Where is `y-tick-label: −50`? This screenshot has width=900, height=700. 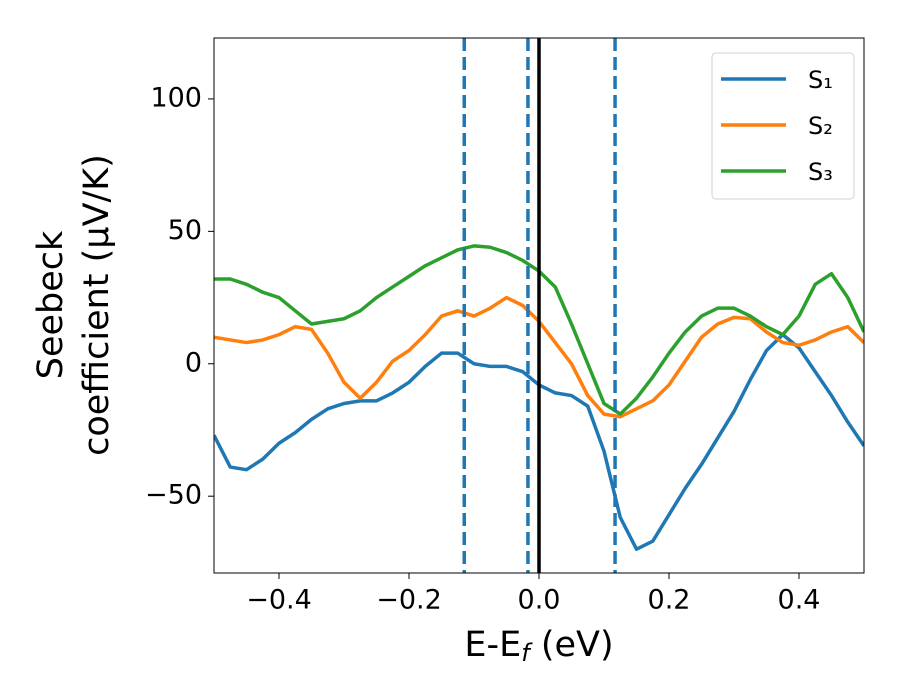 y-tick-label: −50 is located at coordinates (173, 495).